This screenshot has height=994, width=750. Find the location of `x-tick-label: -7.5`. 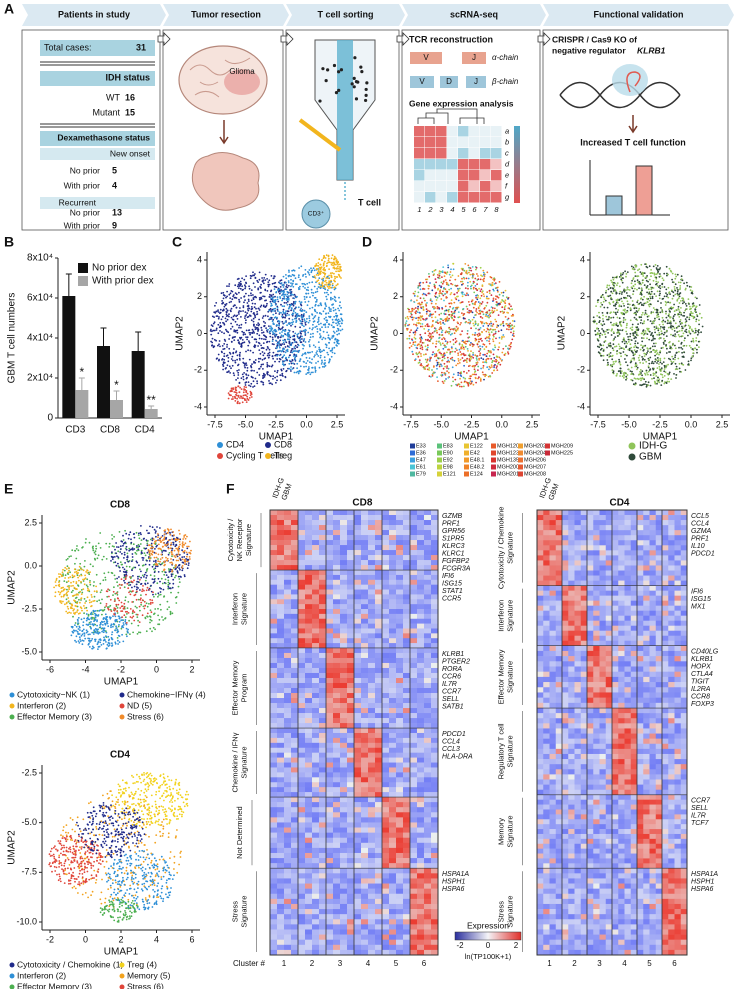

x-tick-label: -7.5 is located at coordinates (215, 424).